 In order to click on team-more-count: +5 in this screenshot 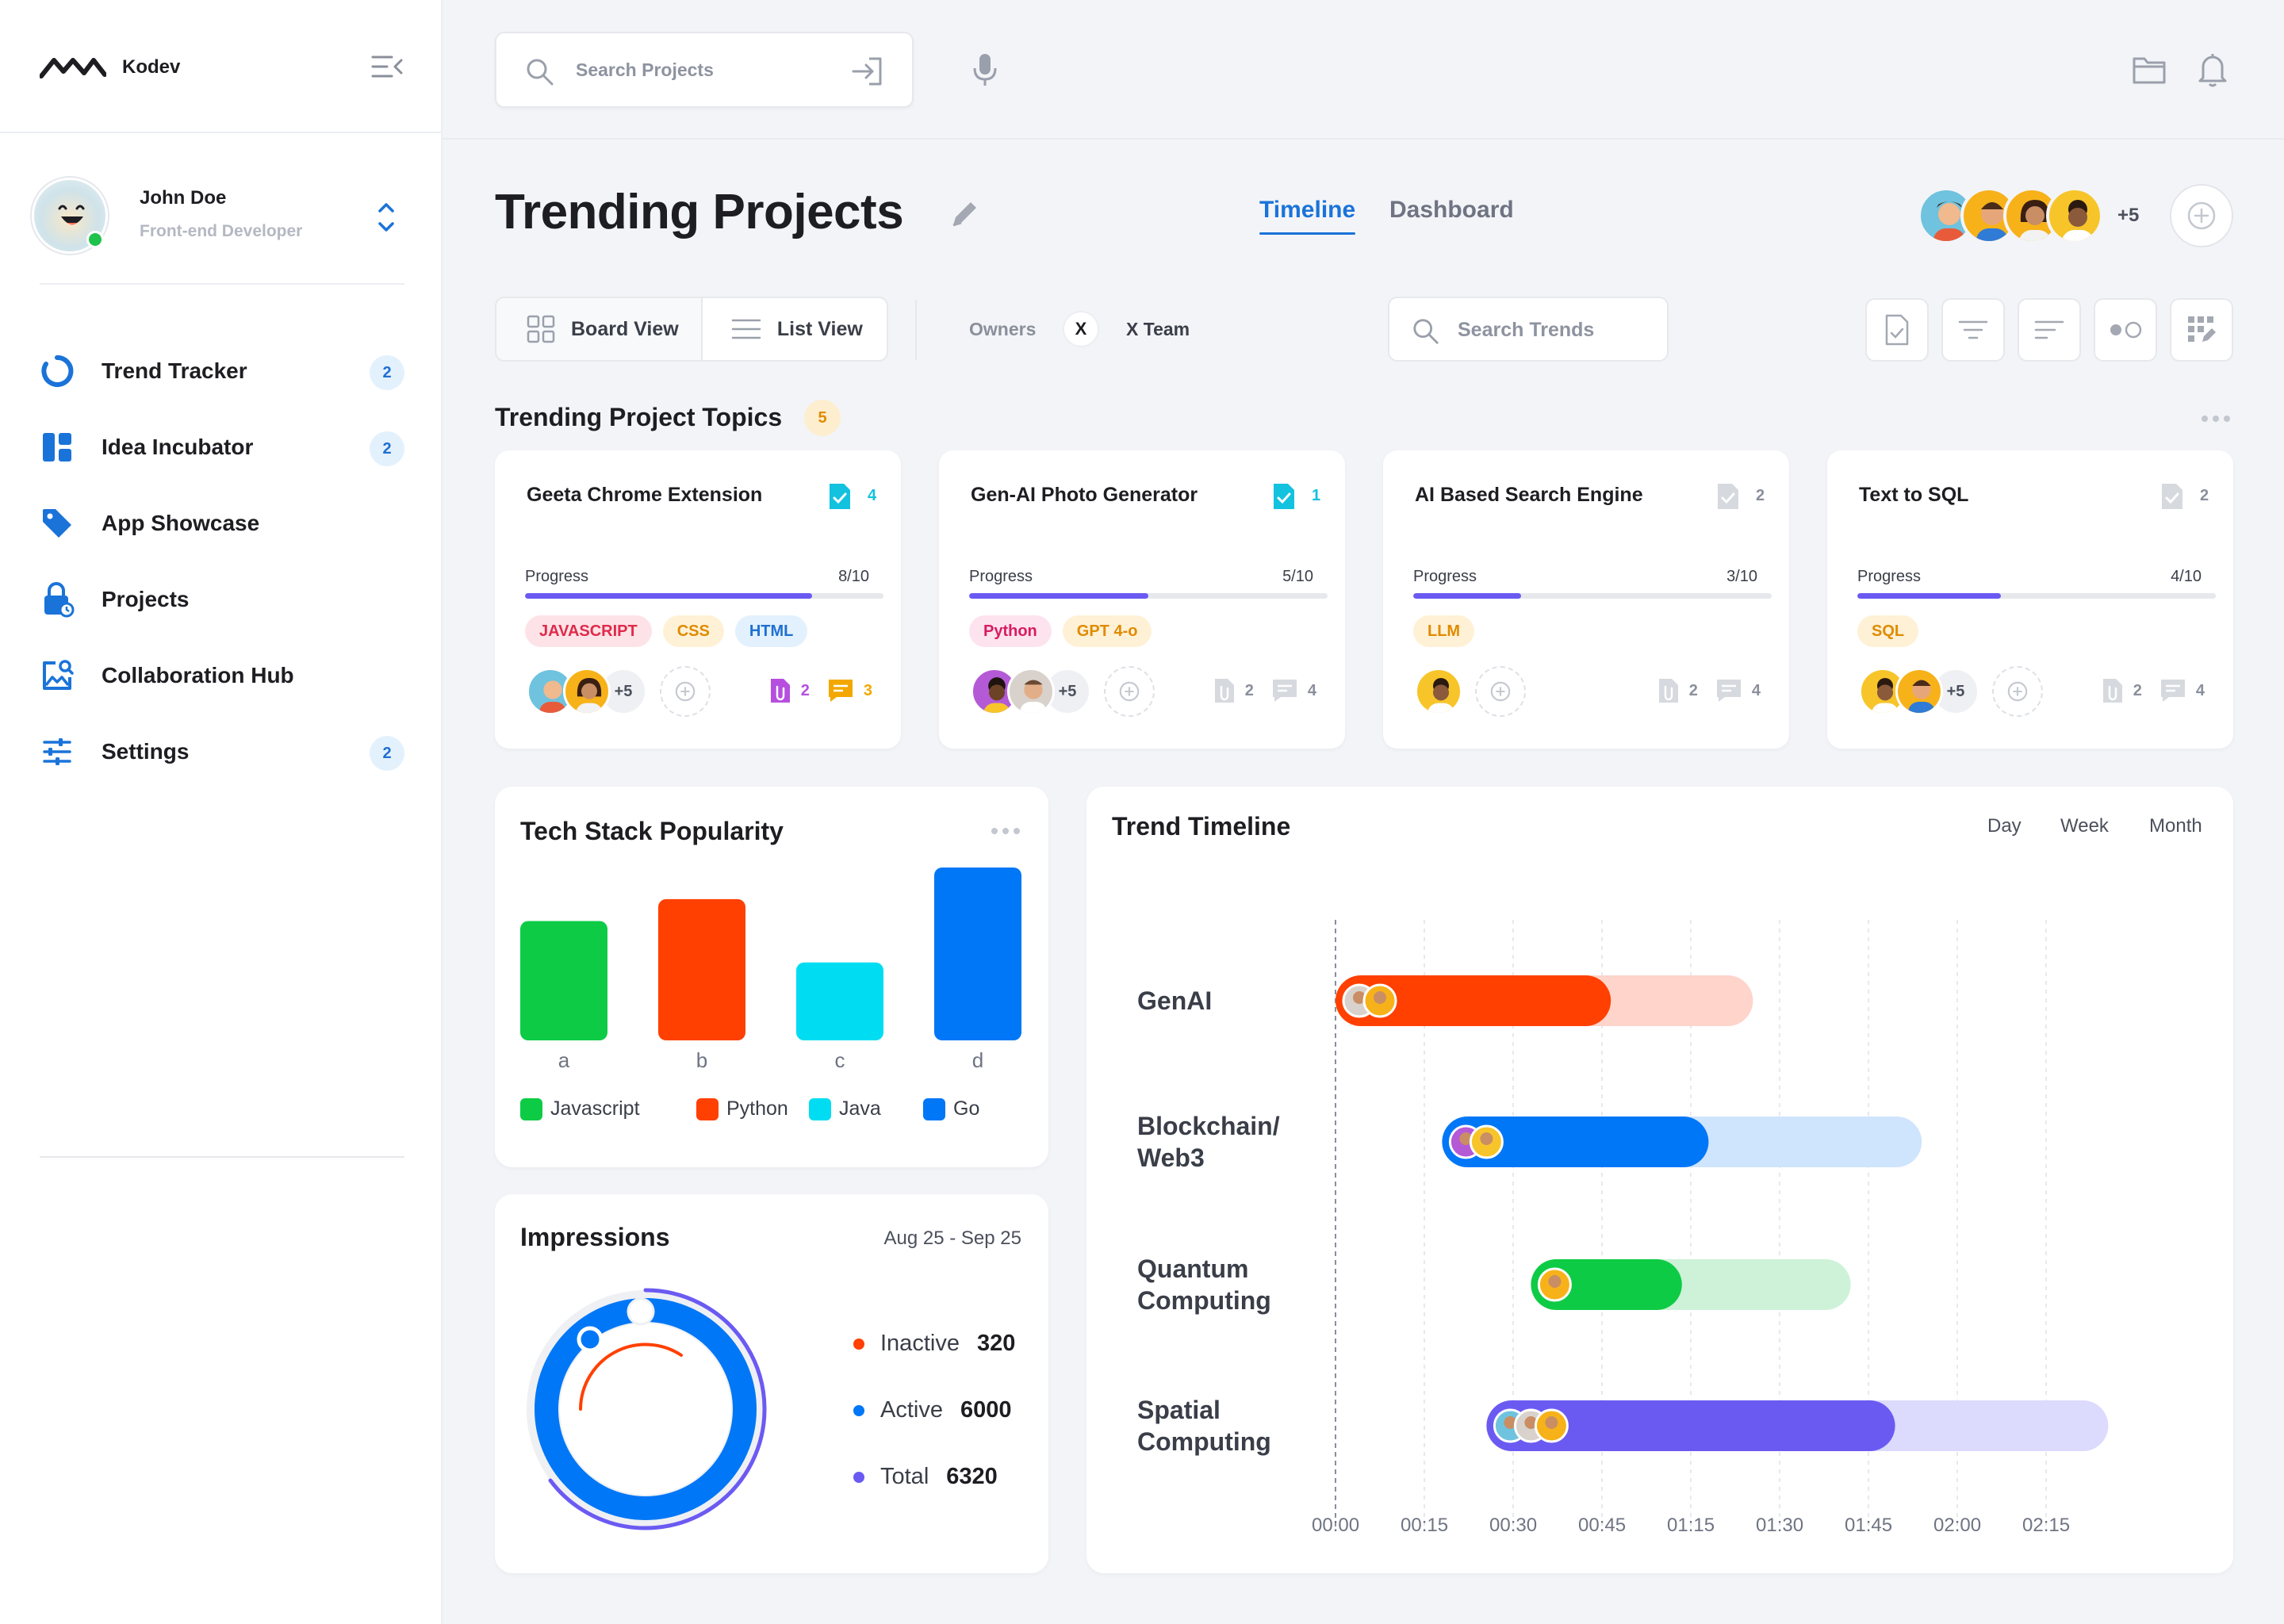, I will do `click(2128, 215)`.